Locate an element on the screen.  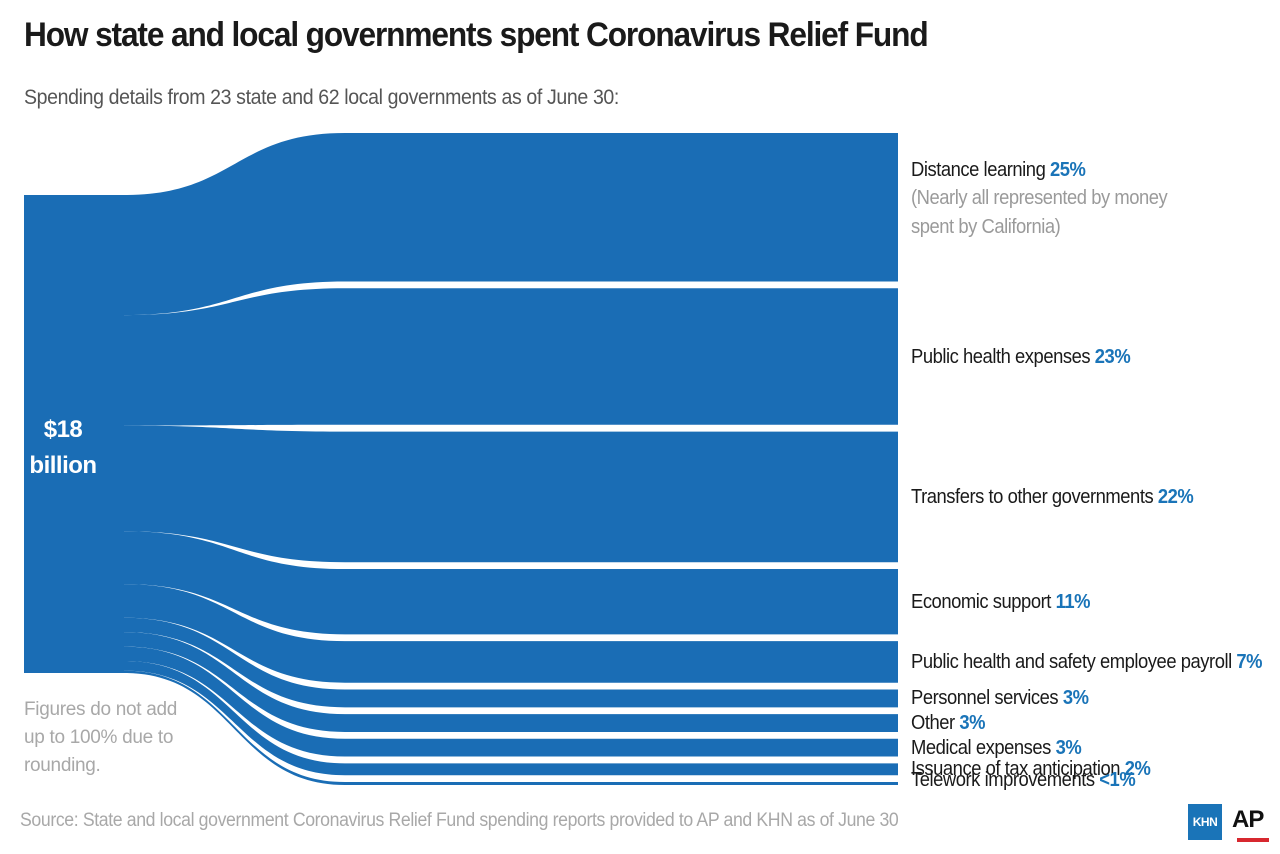
khn-logo: KHN is located at coordinates (1205, 822).